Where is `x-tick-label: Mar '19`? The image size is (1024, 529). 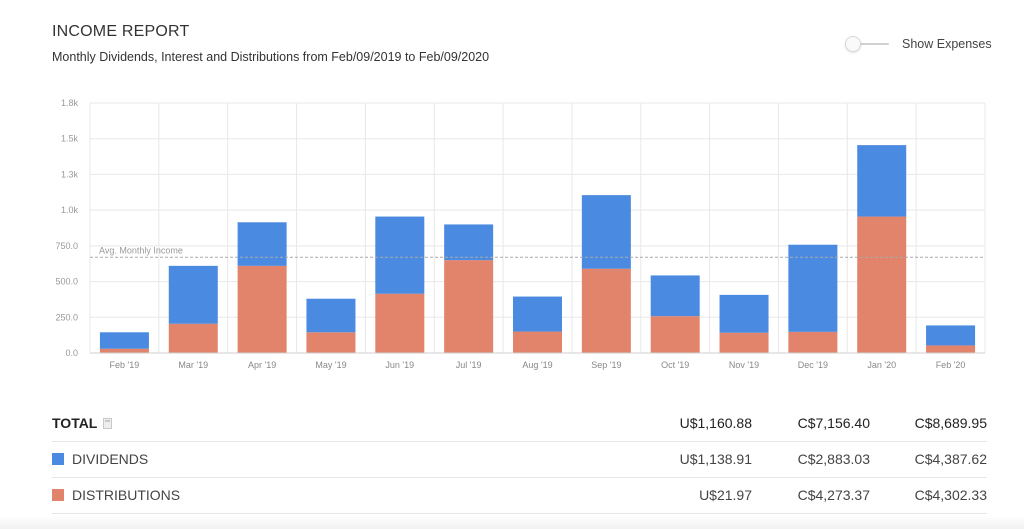 x-tick-label: Mar '19 is located at coordinates (193, 365).